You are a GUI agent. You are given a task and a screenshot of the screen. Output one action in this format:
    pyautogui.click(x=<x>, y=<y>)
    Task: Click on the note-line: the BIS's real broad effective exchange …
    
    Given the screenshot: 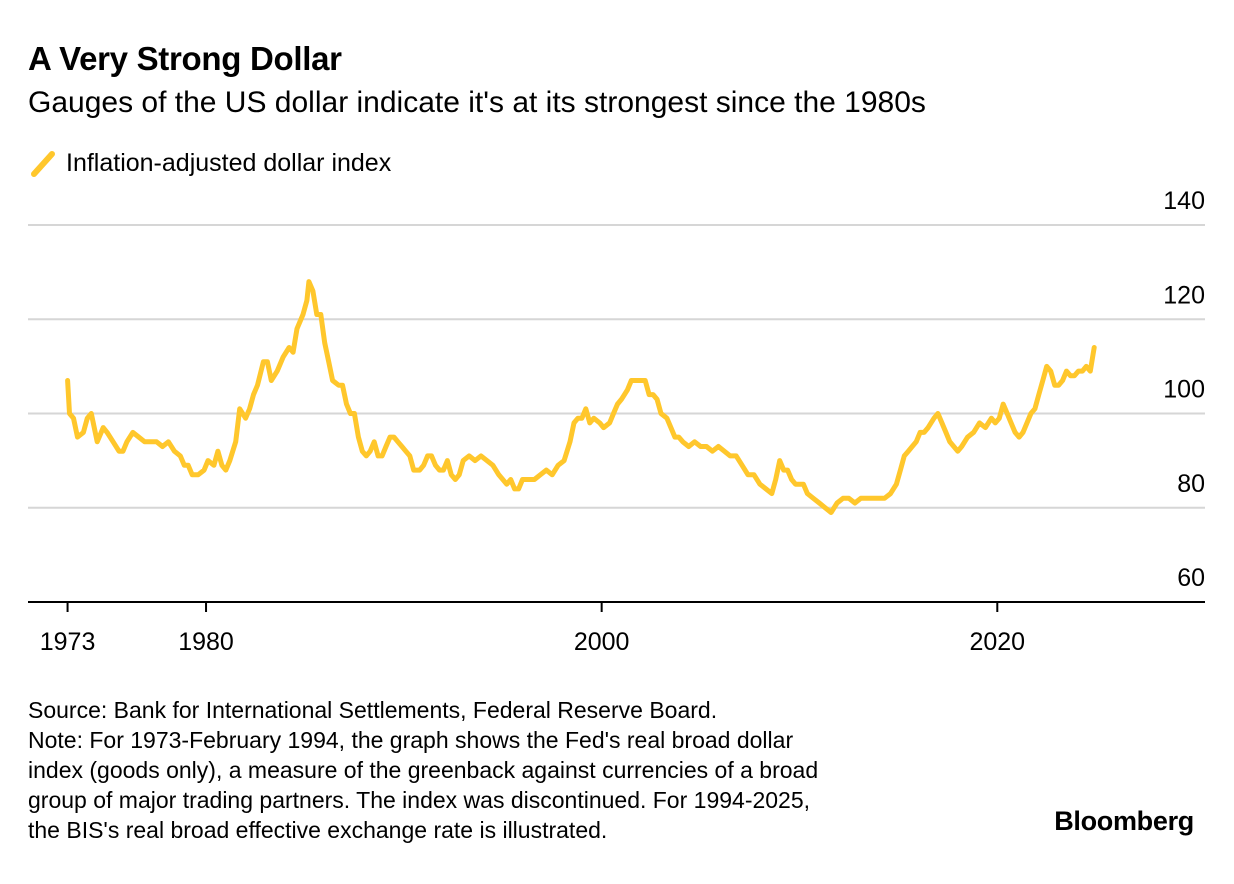 What is the action you would take?
    pyautogui.click(x=318, y=830)
    